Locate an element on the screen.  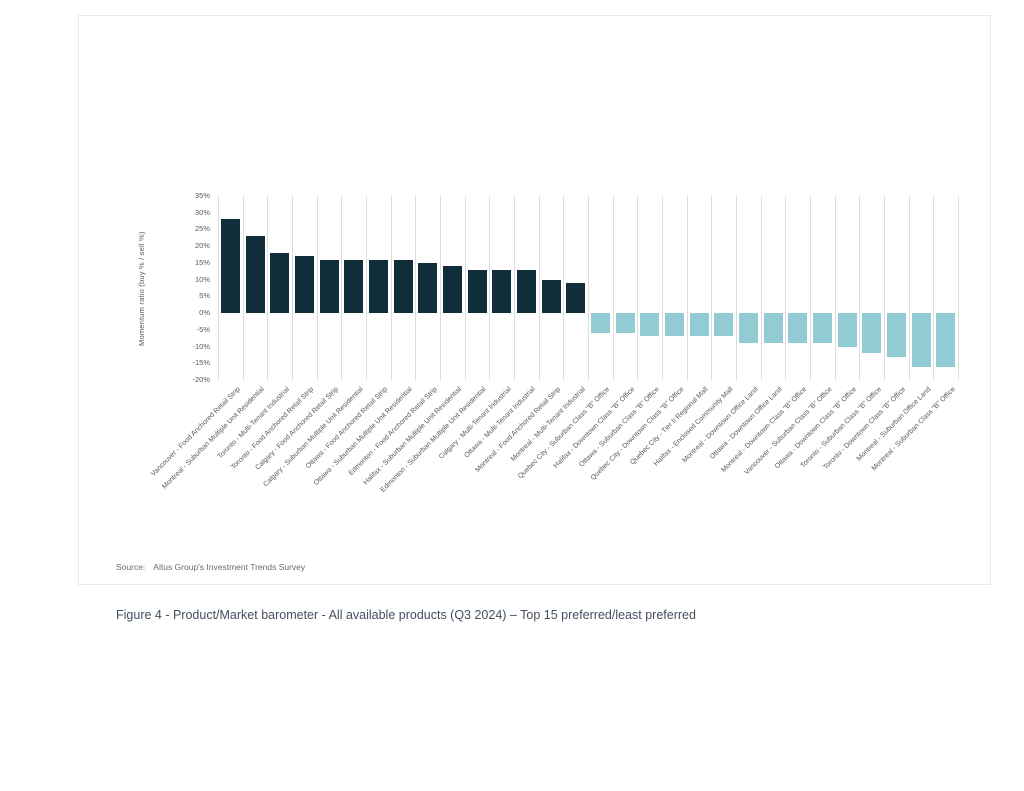
y-tick-label: -5% is located at coordinates (203, 329).